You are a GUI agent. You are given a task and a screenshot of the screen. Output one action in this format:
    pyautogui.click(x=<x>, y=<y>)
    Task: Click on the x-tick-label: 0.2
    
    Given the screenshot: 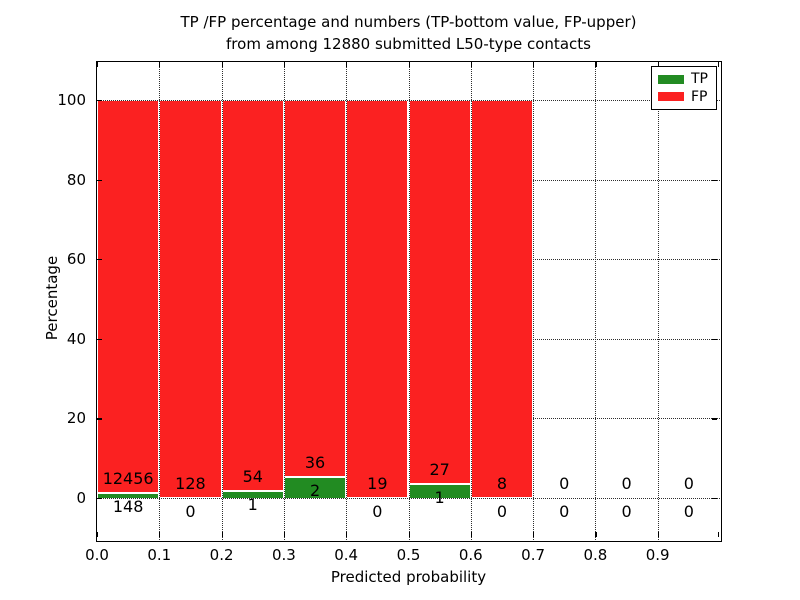 What is the action you would take?
    pyautogui.click(x=221, y=555)
    